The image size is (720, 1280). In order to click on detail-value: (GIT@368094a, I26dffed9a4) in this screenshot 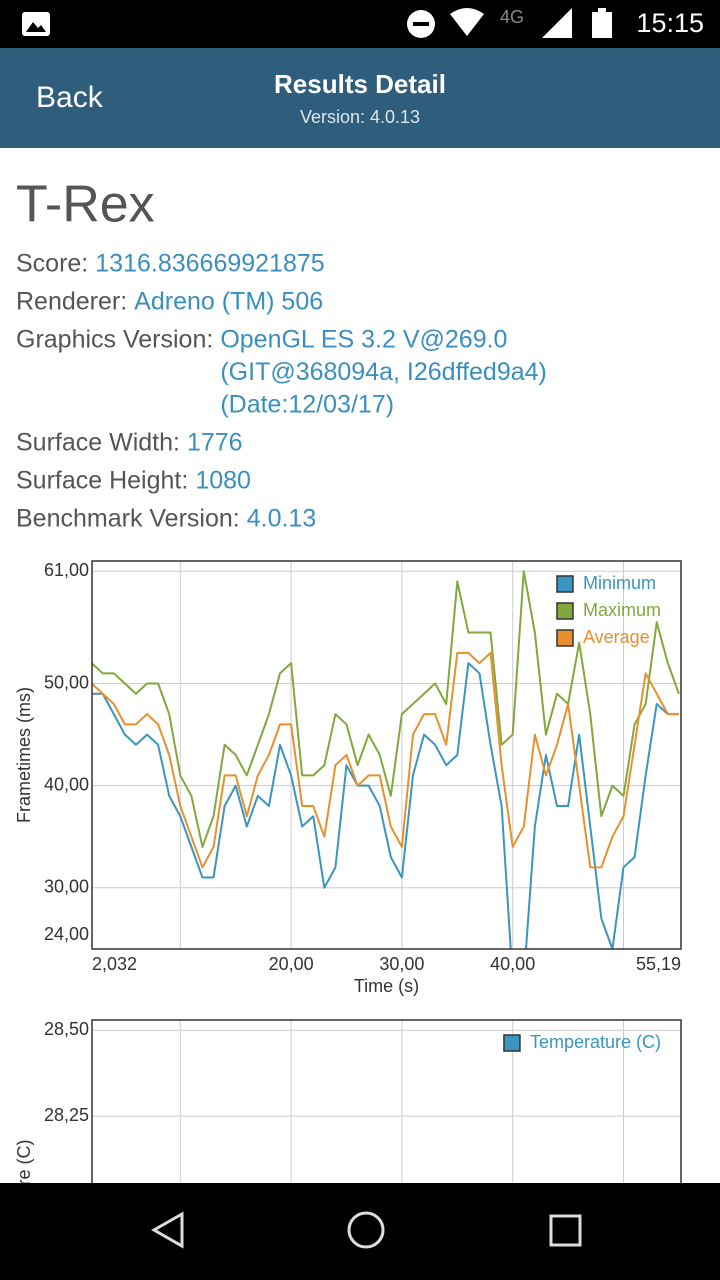, I will do `click(383, 372)`.